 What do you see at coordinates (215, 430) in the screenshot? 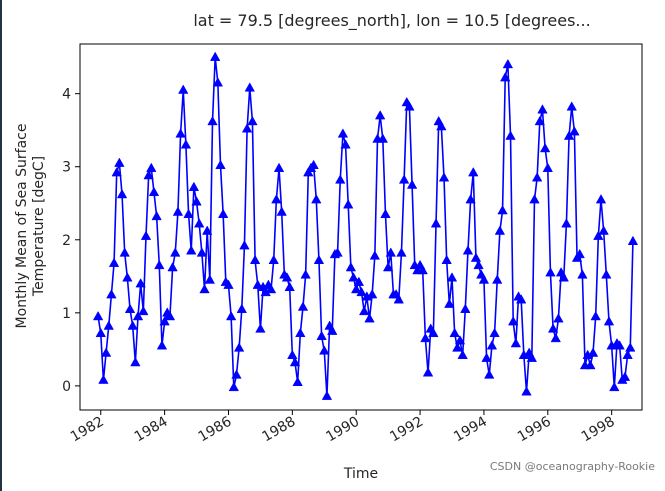
I see `x-tick-label: 1986` at bounding box center [215, 430].